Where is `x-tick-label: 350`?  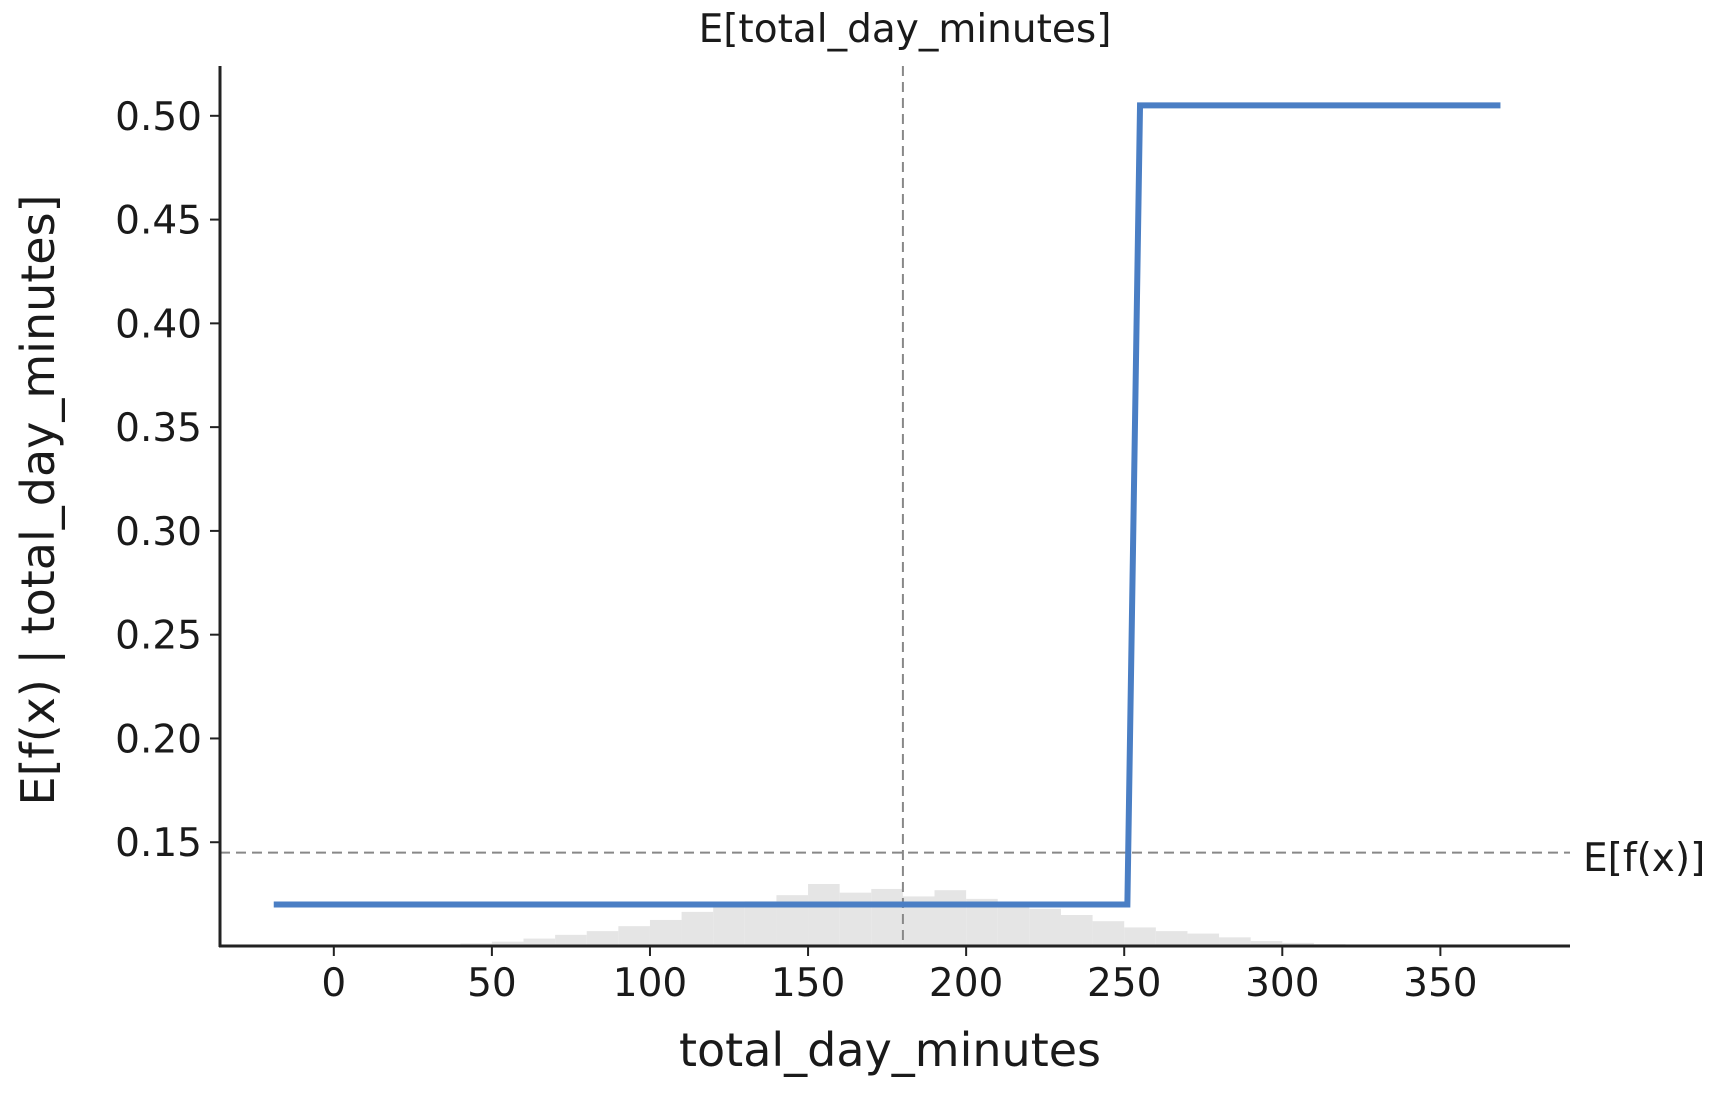
x-tick-label: 350 is located at coordinates (1440, 983).